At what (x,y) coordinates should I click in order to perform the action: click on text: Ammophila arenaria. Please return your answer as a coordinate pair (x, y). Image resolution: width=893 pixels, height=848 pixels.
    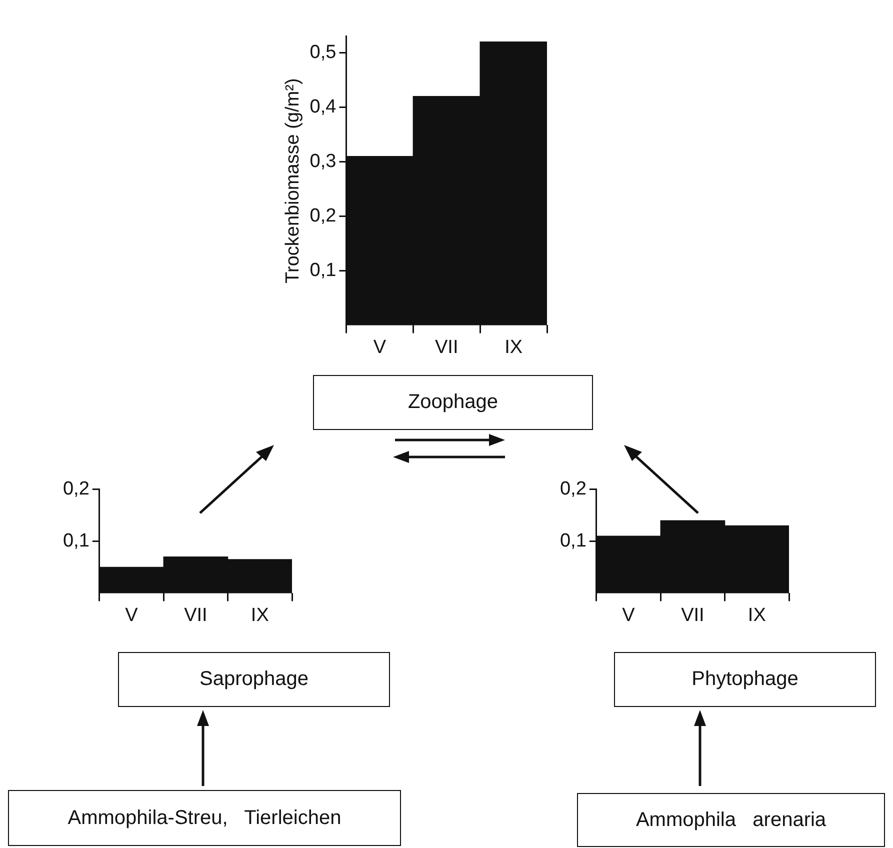
    Looking at the image, I should click on (731, 820).